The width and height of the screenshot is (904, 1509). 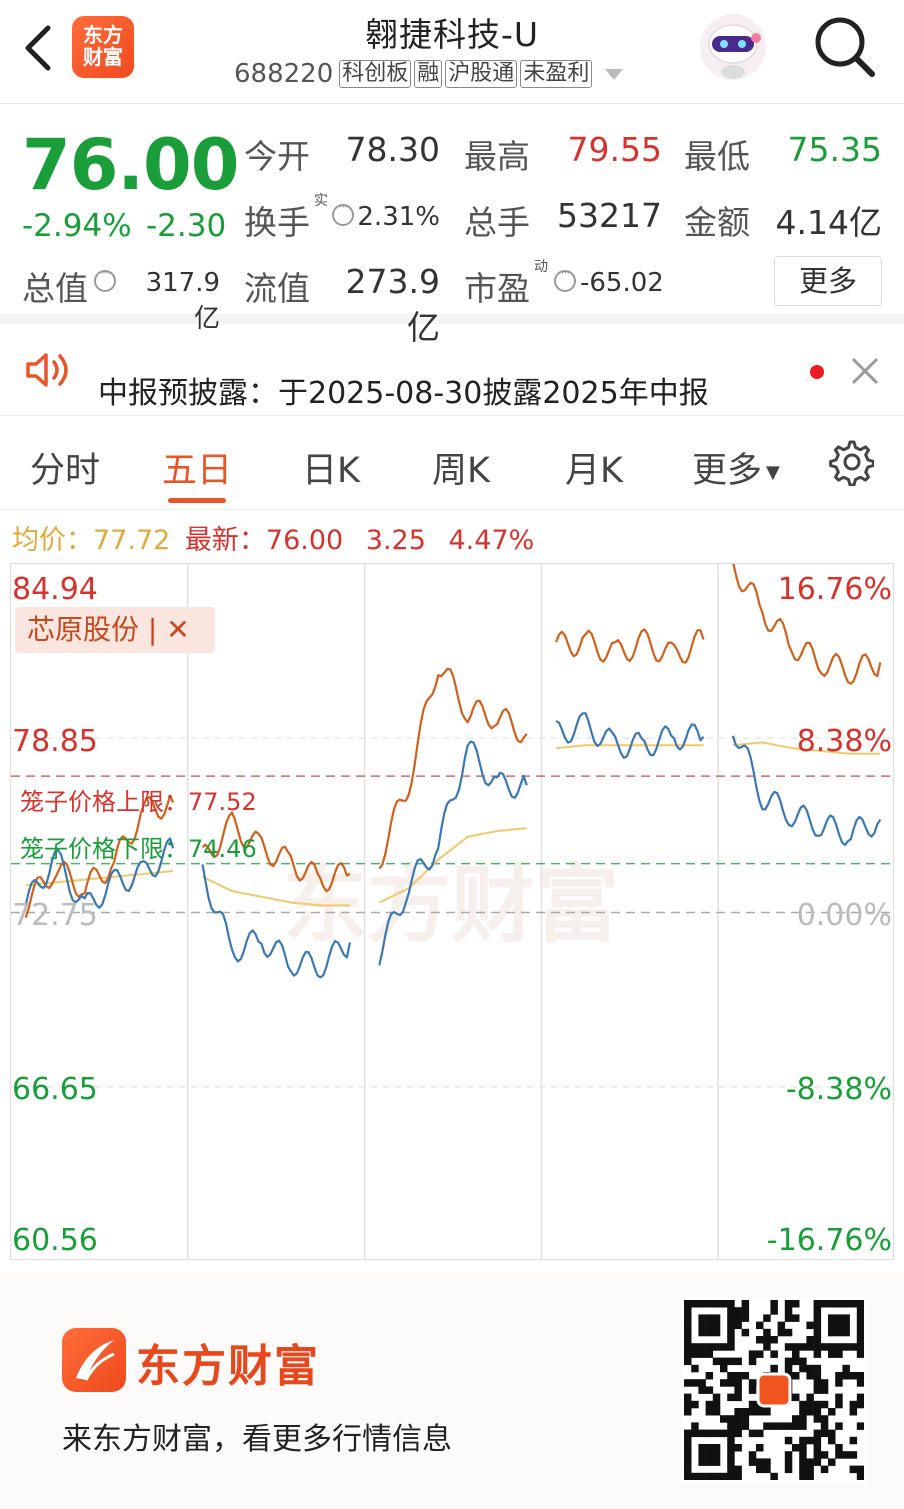 I want to click on eastmoney-logo-icon, so click(x=94, y=1360).